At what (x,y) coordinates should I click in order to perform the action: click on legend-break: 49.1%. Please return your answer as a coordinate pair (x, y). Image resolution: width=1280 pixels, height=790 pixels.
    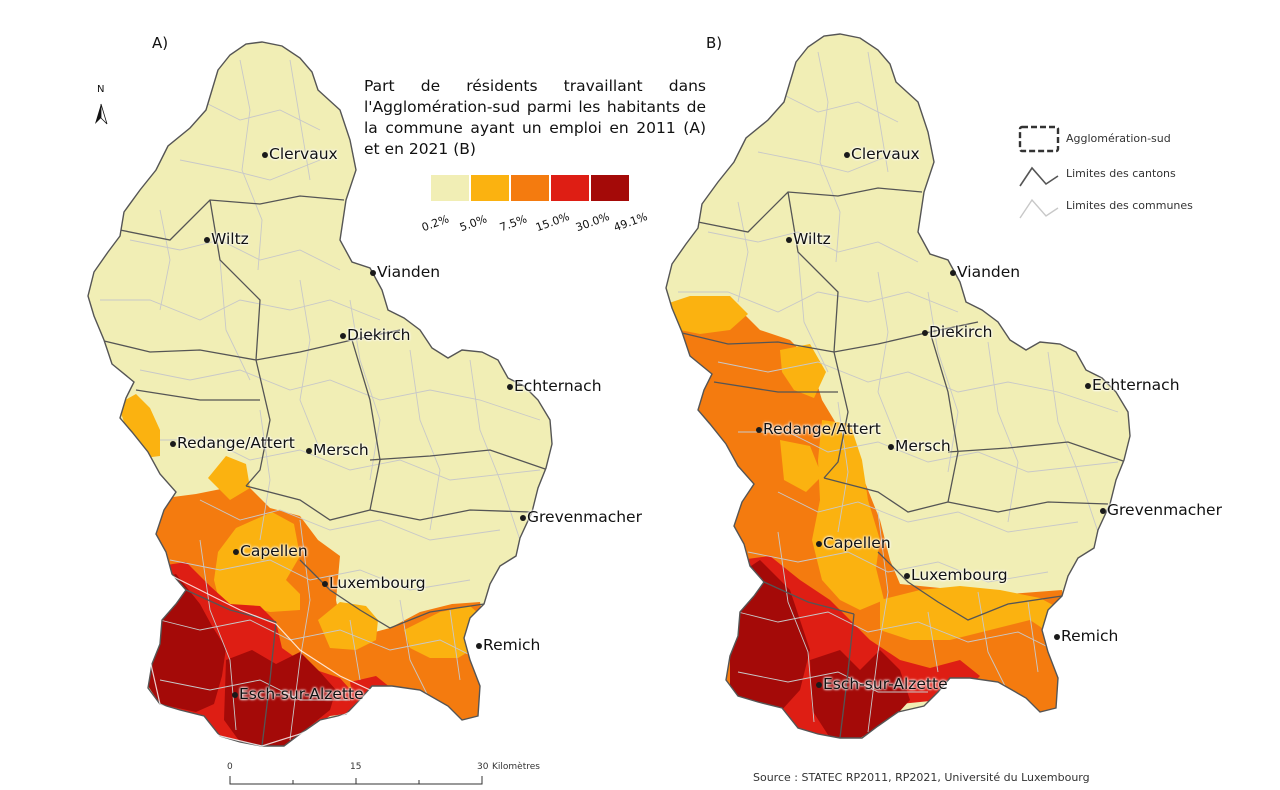
    Looking at the image, I should click on (631, 222).